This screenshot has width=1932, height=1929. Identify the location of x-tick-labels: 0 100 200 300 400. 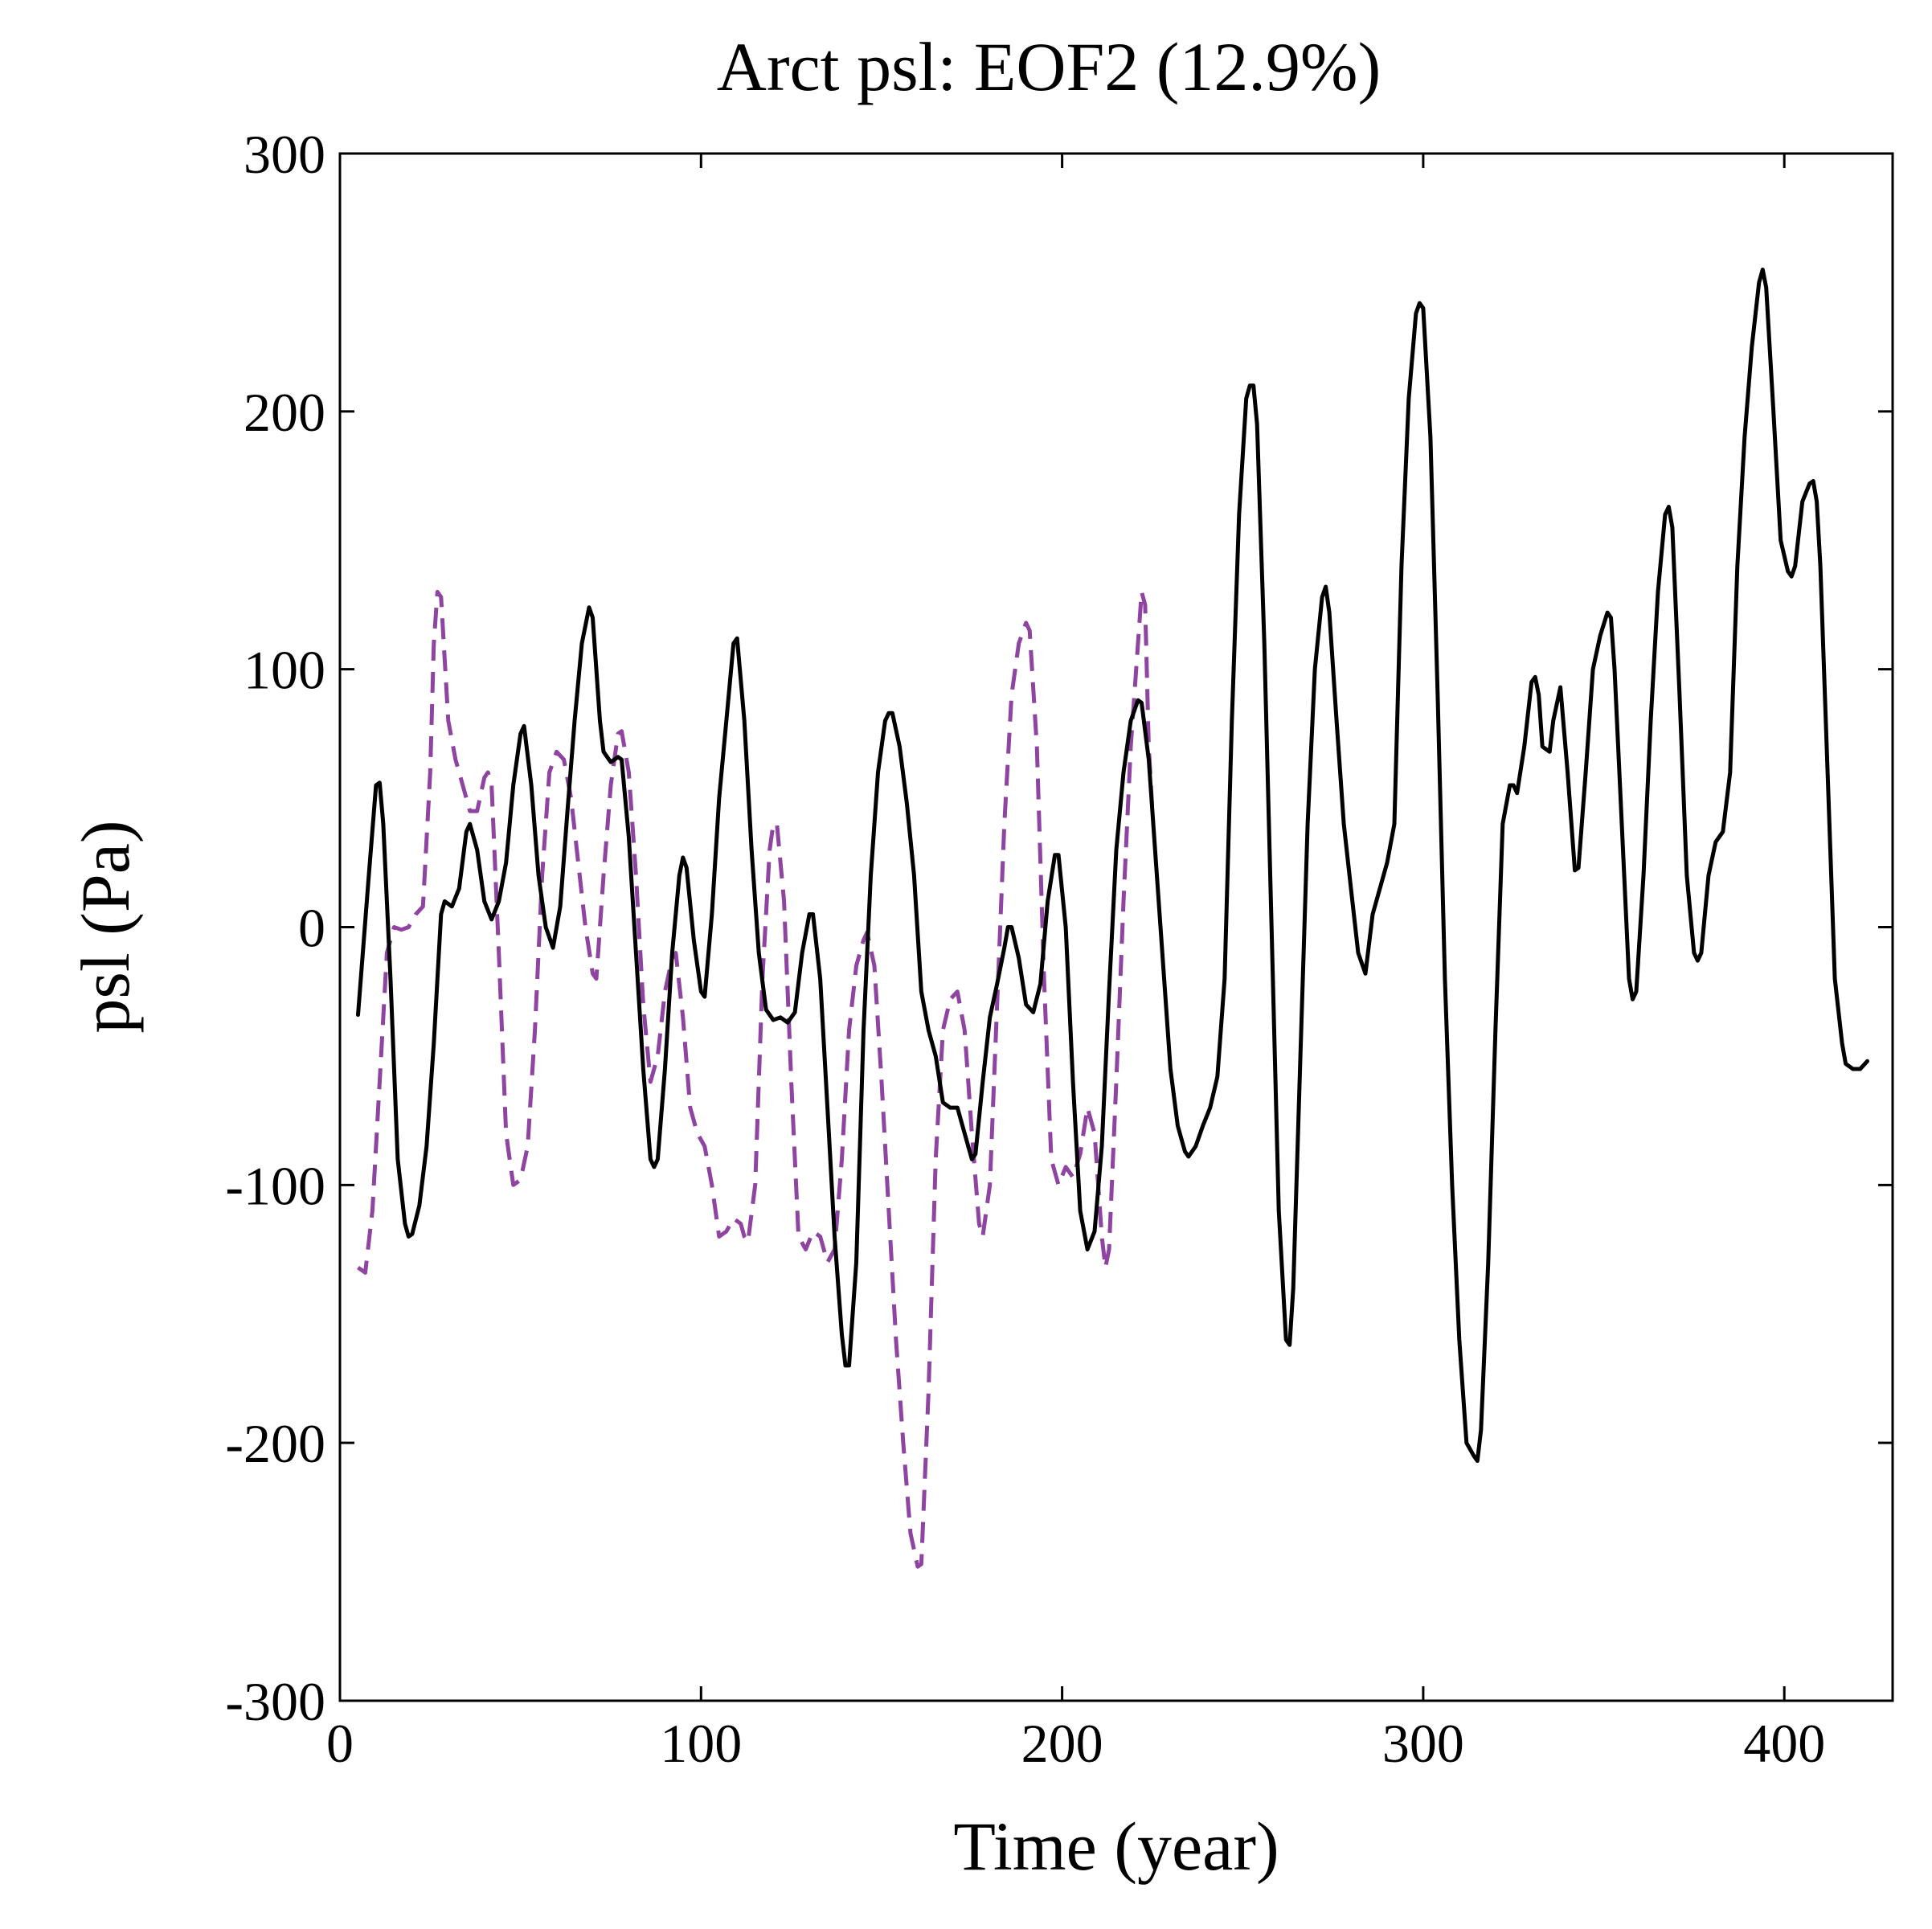
(1075, 1743).